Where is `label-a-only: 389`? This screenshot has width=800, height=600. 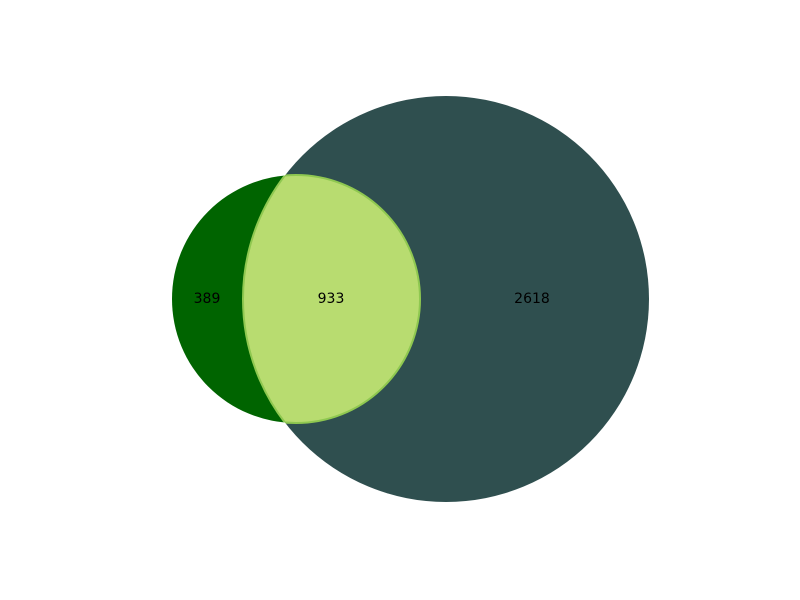 label-a-only: 389 is located at coordinates (207, 299).